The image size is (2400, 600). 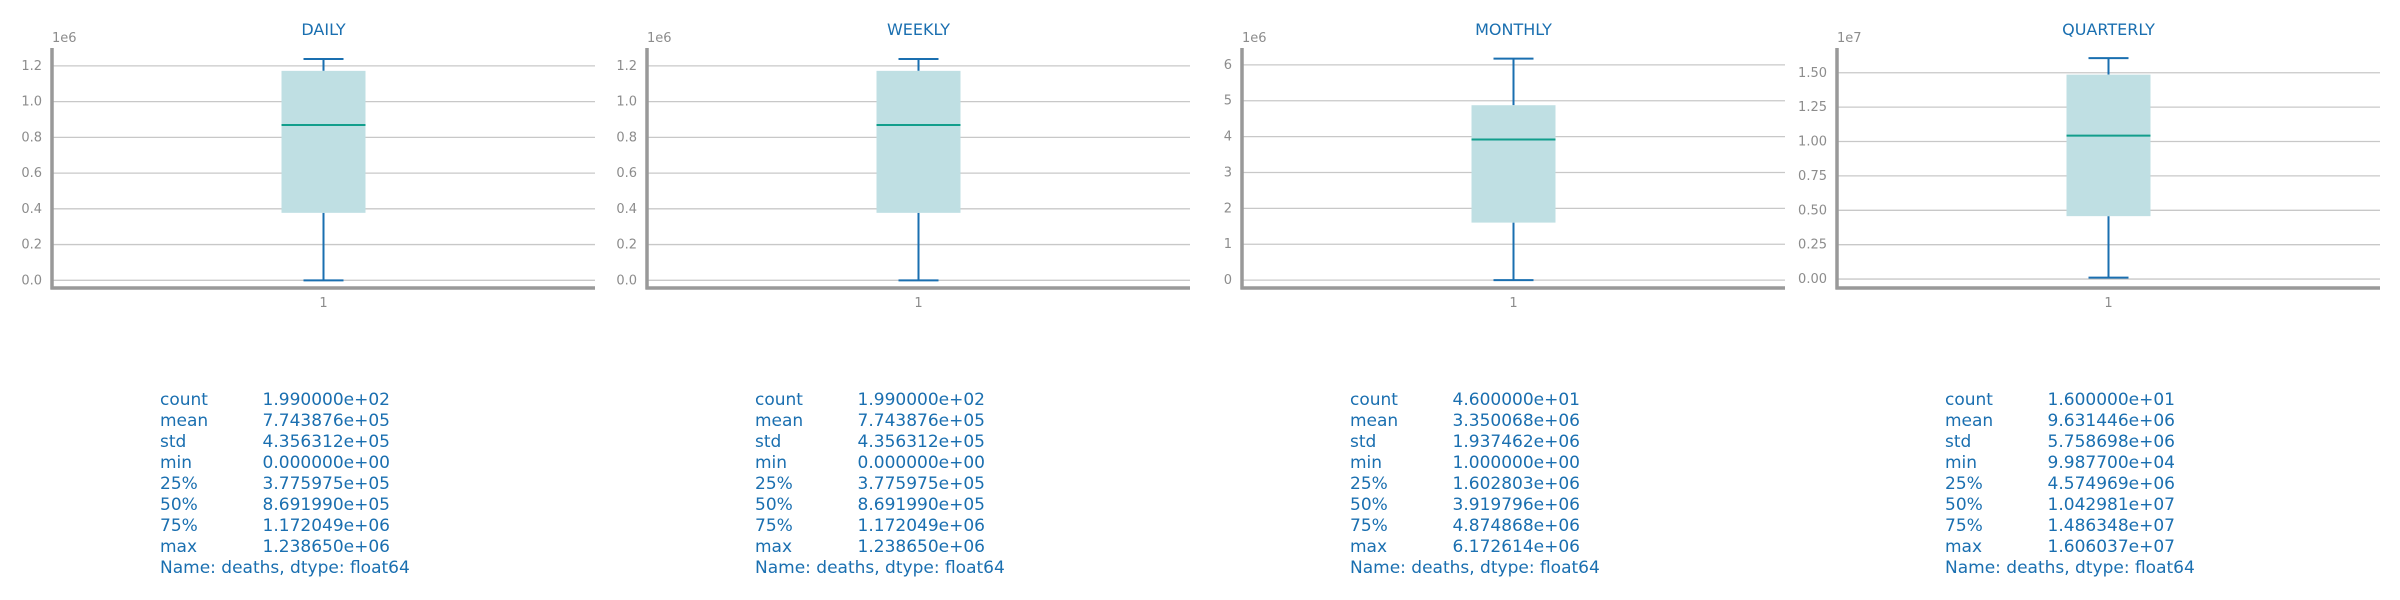 I want to click on stats-value: 1.172049e+06, so click(x=326, y=526).